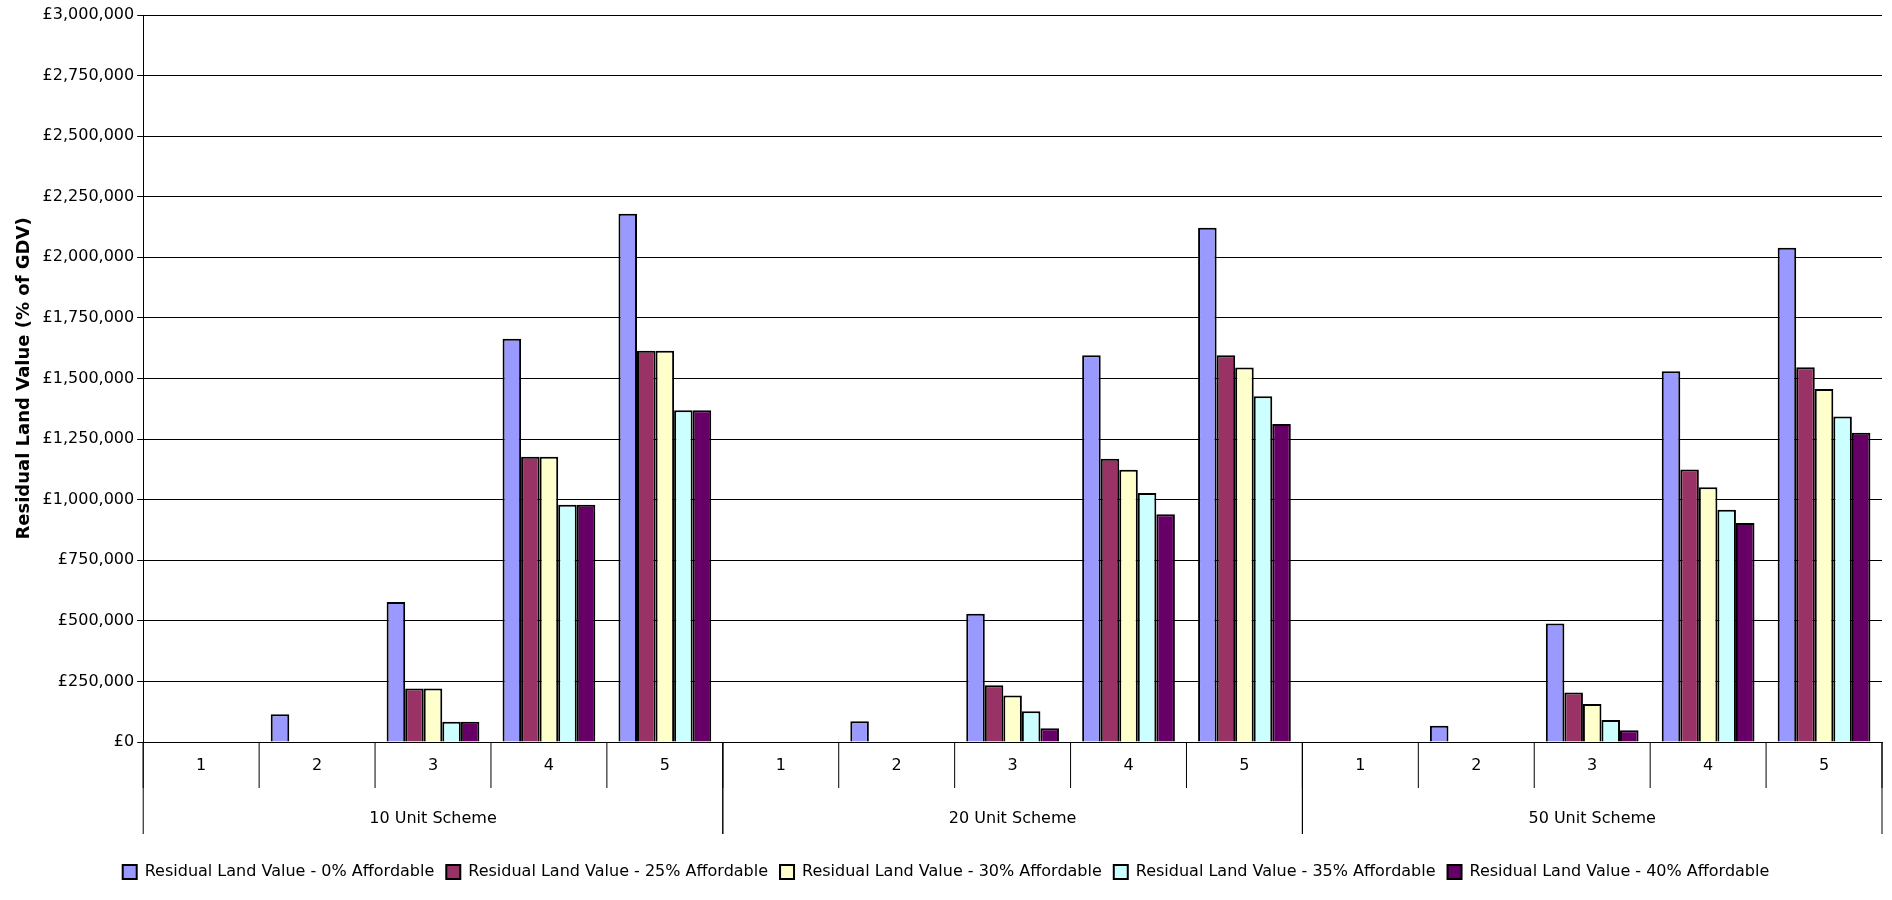 The width and height of the screenshot is (1892, 900). Describe the element at coordinates (124, 741) in the screenshot. I see `y-tick-label: £0` at that location.